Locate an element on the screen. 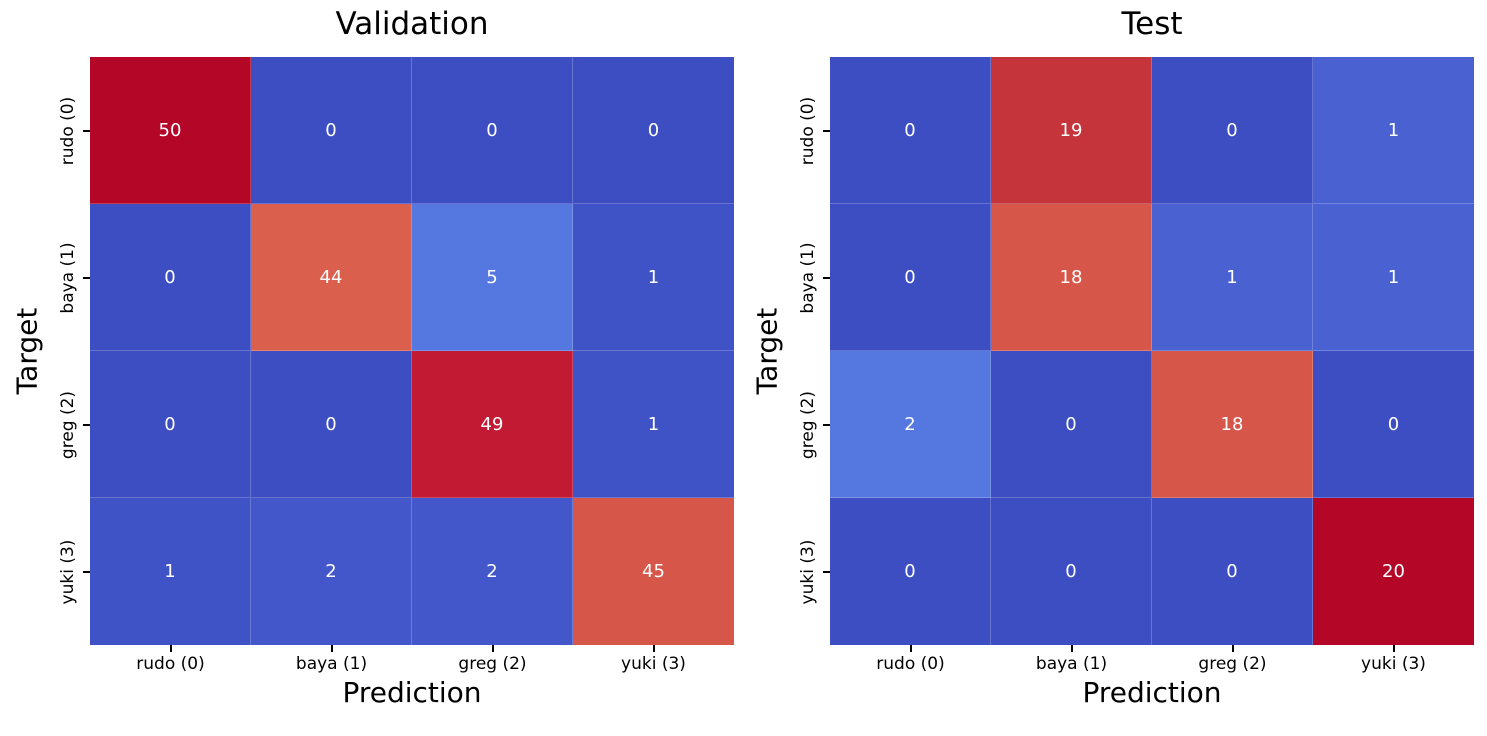 Image resolution: width=1487 pixels, height=736 pixels. plot-title: Test is located at coordinates (1152, 24).